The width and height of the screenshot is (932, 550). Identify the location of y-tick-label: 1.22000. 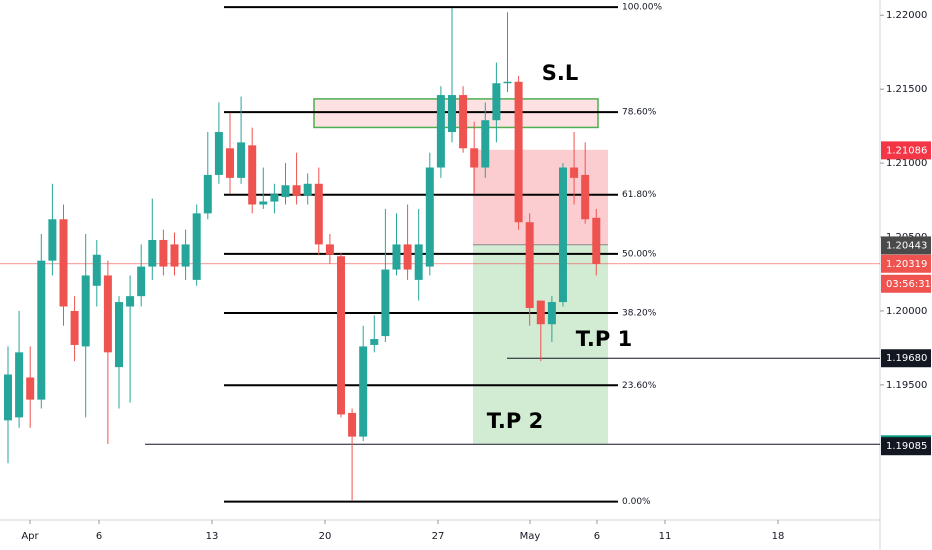
(906, 15).